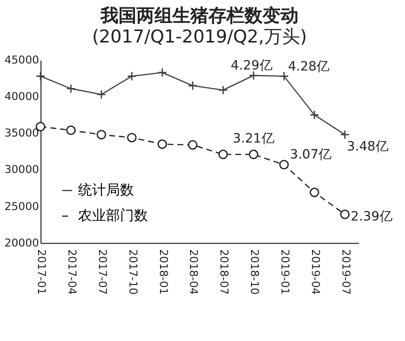 The height and width of the screenshot is (341, 405). Describe the element at coordinates (22, 60) in the screenshot. I see `y-tick-label: 45000` at that location.